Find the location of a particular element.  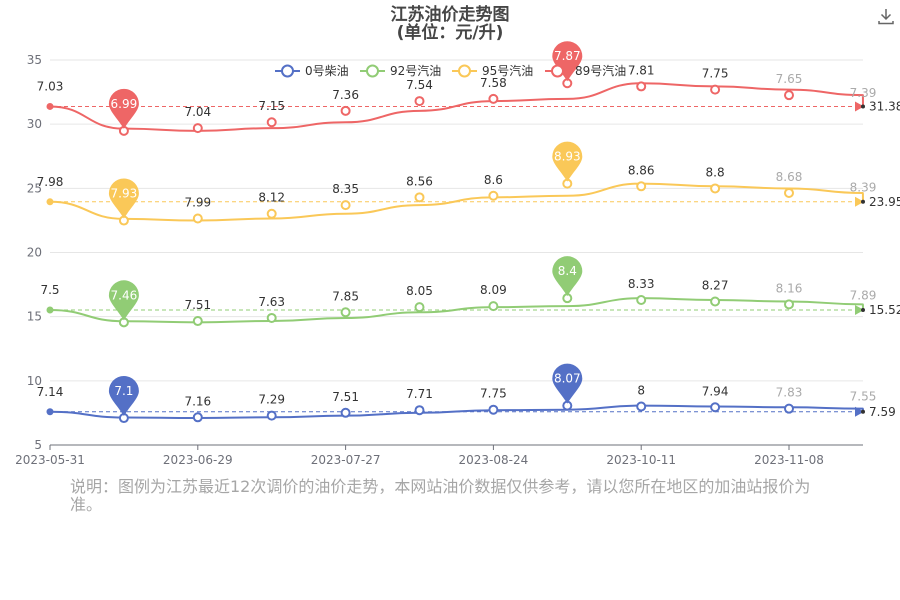

data-label: 7.75 is located at coordinates (493, 394).